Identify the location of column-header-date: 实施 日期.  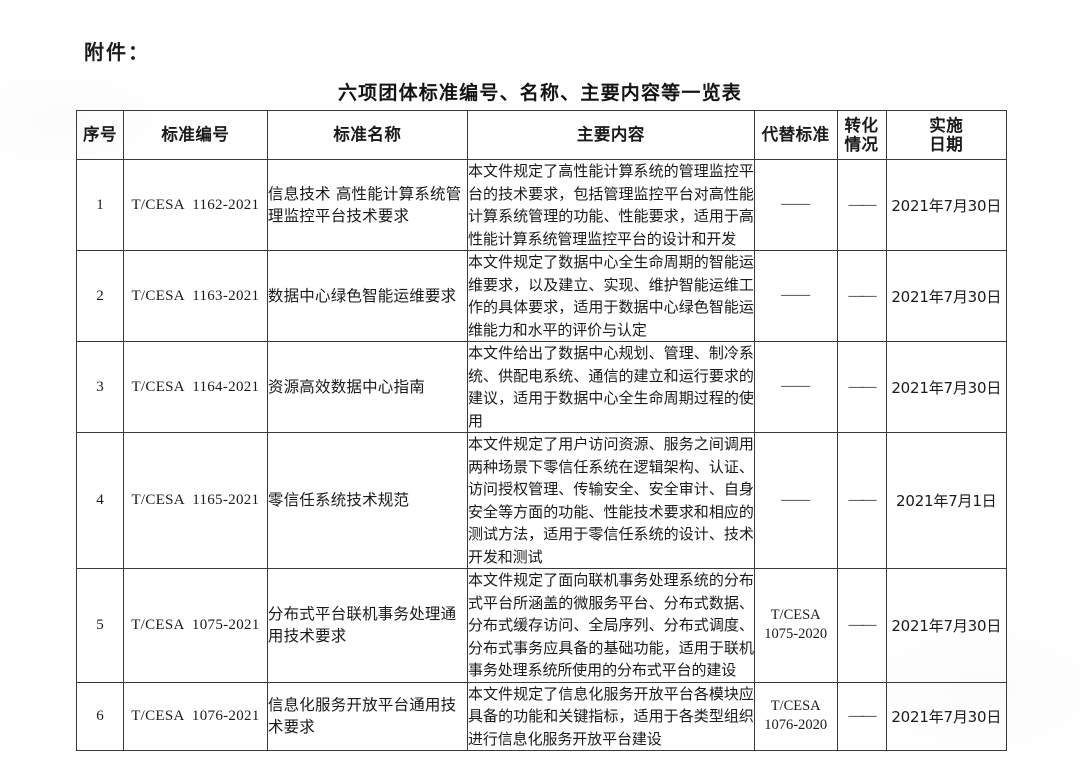
(946, 135).